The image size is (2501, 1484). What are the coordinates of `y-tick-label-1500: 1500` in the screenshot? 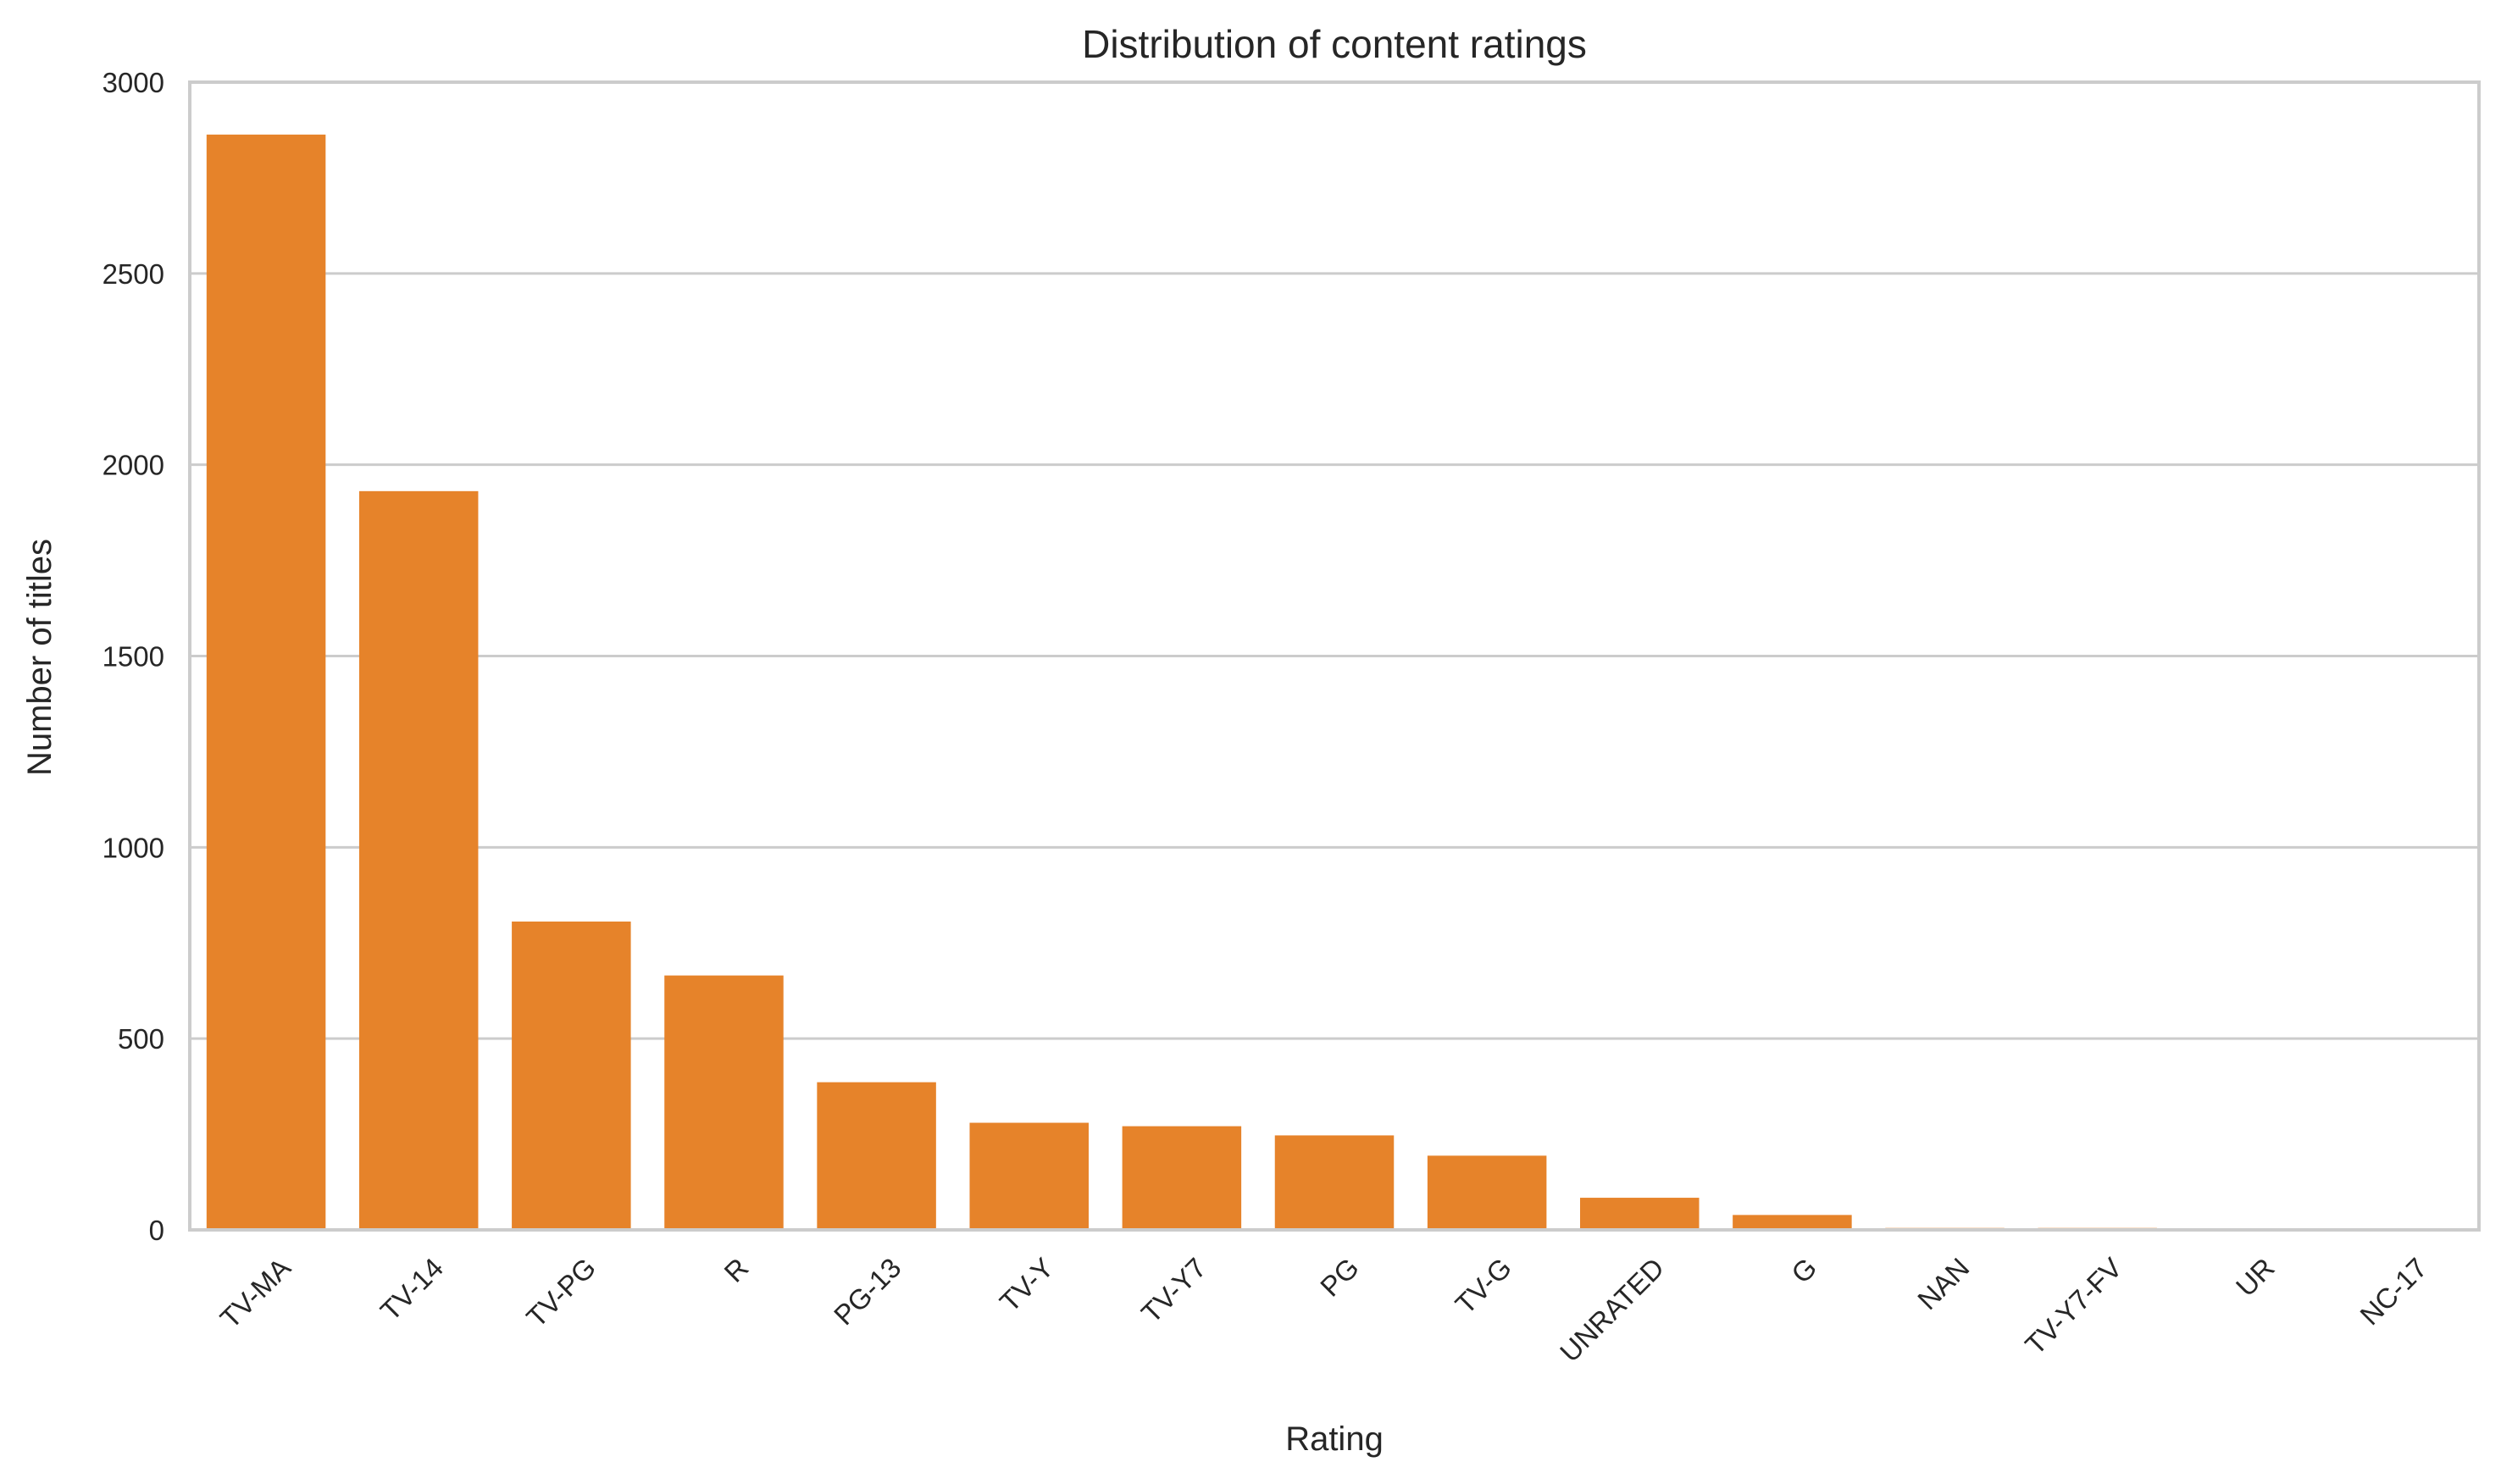 It's located at (133, 657).